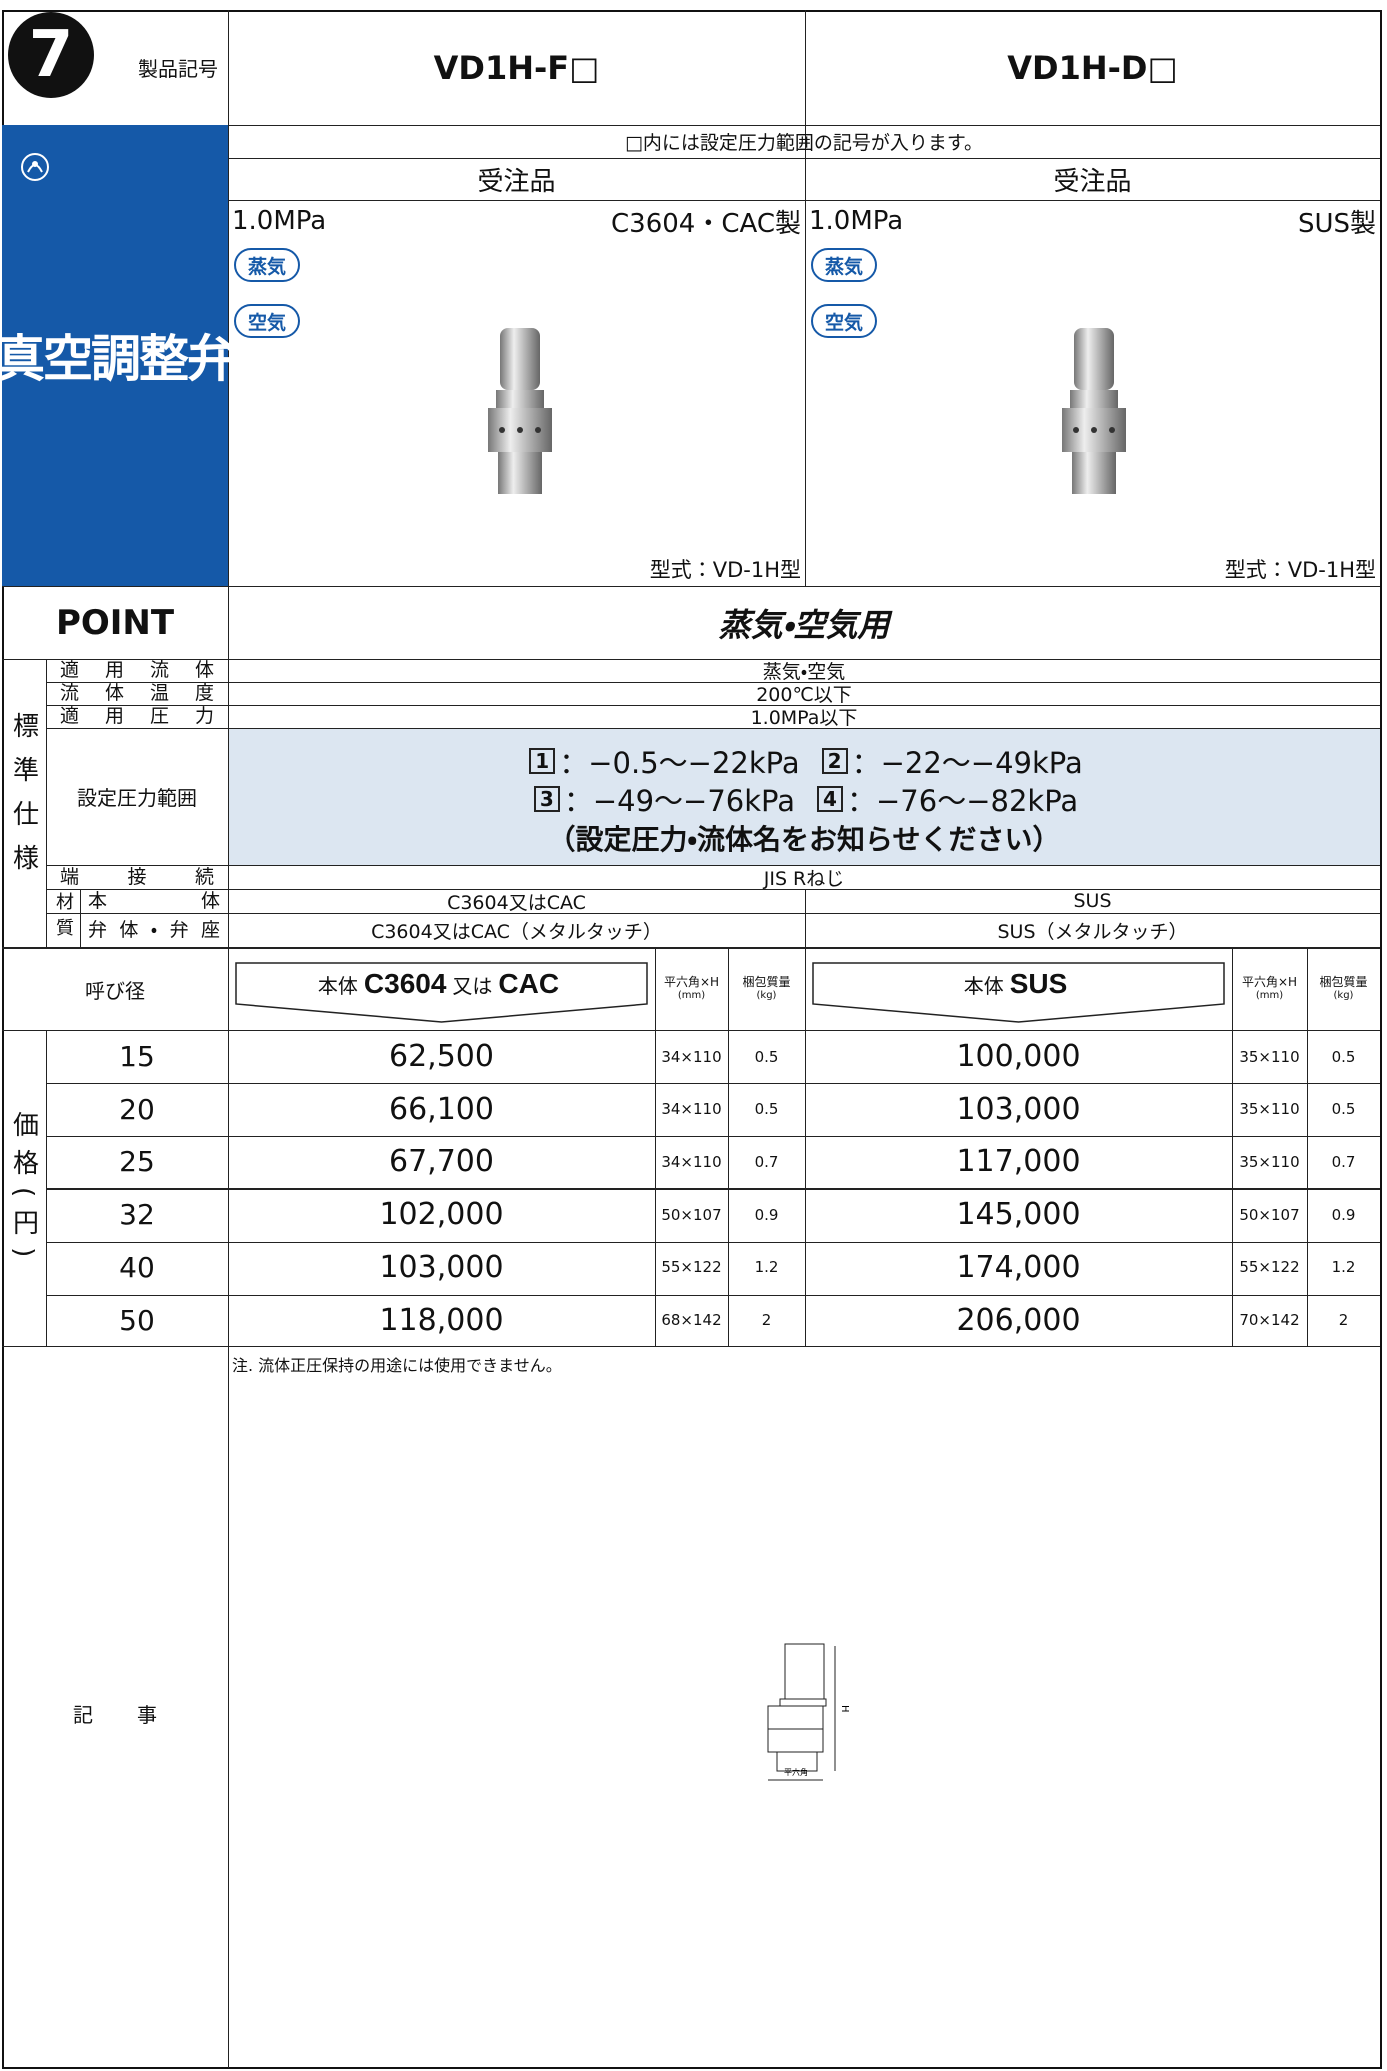 This screenshot has height=2071, width=1387. What do you see at coordinates (679, 801) in the screenshot?
I see `range-value: ：−49〜−76kPa` at bounding box center [679, 801].